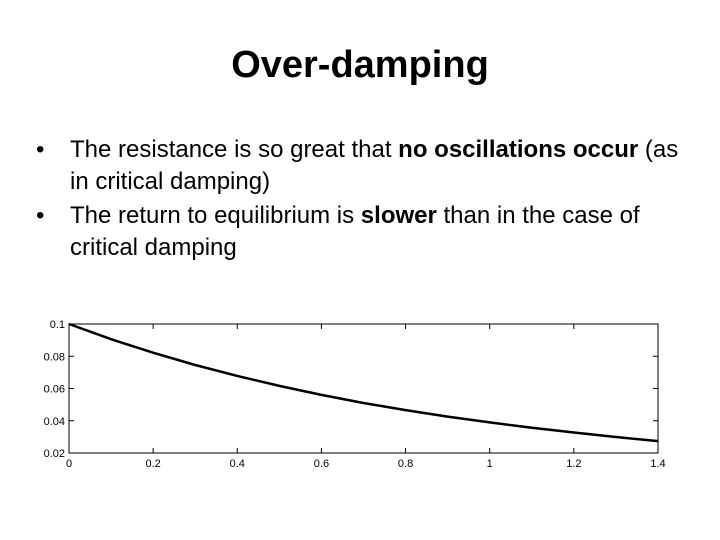 The height and width of the screenshot is (540, 720). Describe the element at coordinates (657, 464) in the screenshot. I see `x-tick-label: 1.4` at that location.